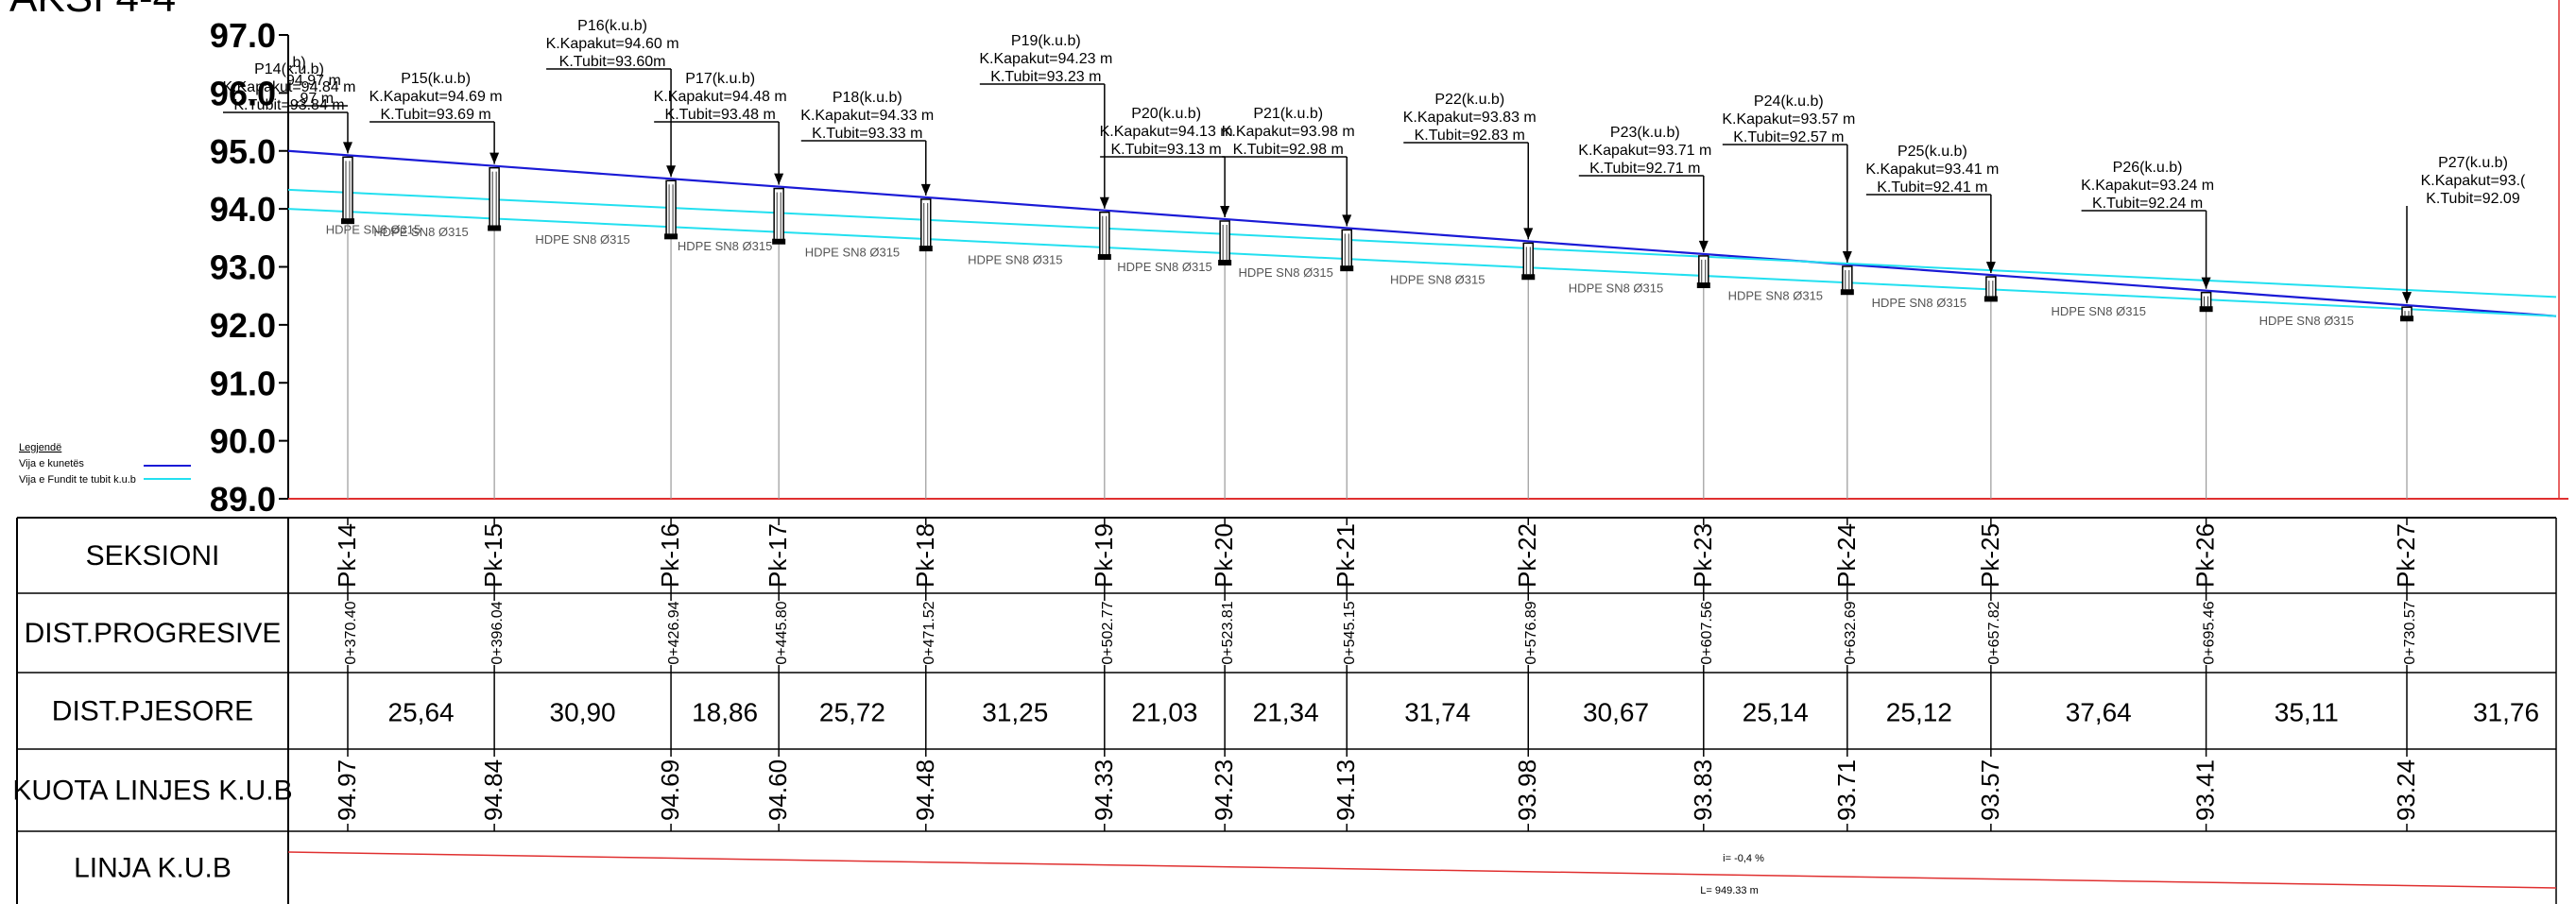 The image size is (2576, 904). What do you see at coordinates (1166, 114) in the screenshot?
I see `well-name: P20(k.u.b)` at bounding box center [1166, 114].